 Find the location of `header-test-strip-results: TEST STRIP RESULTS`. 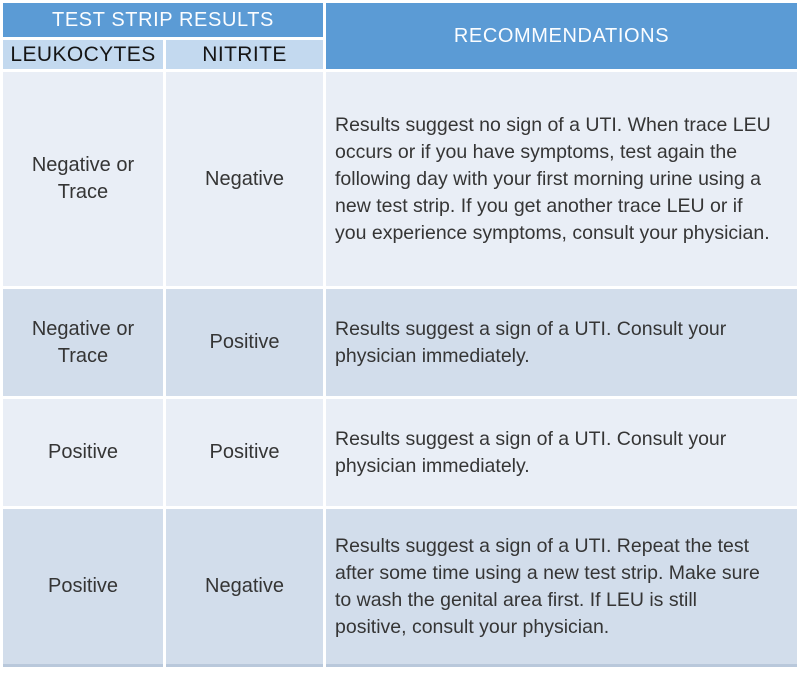

header-test-strip-results: TEST STRIP RESULTS is located at coordinates (163, 20).